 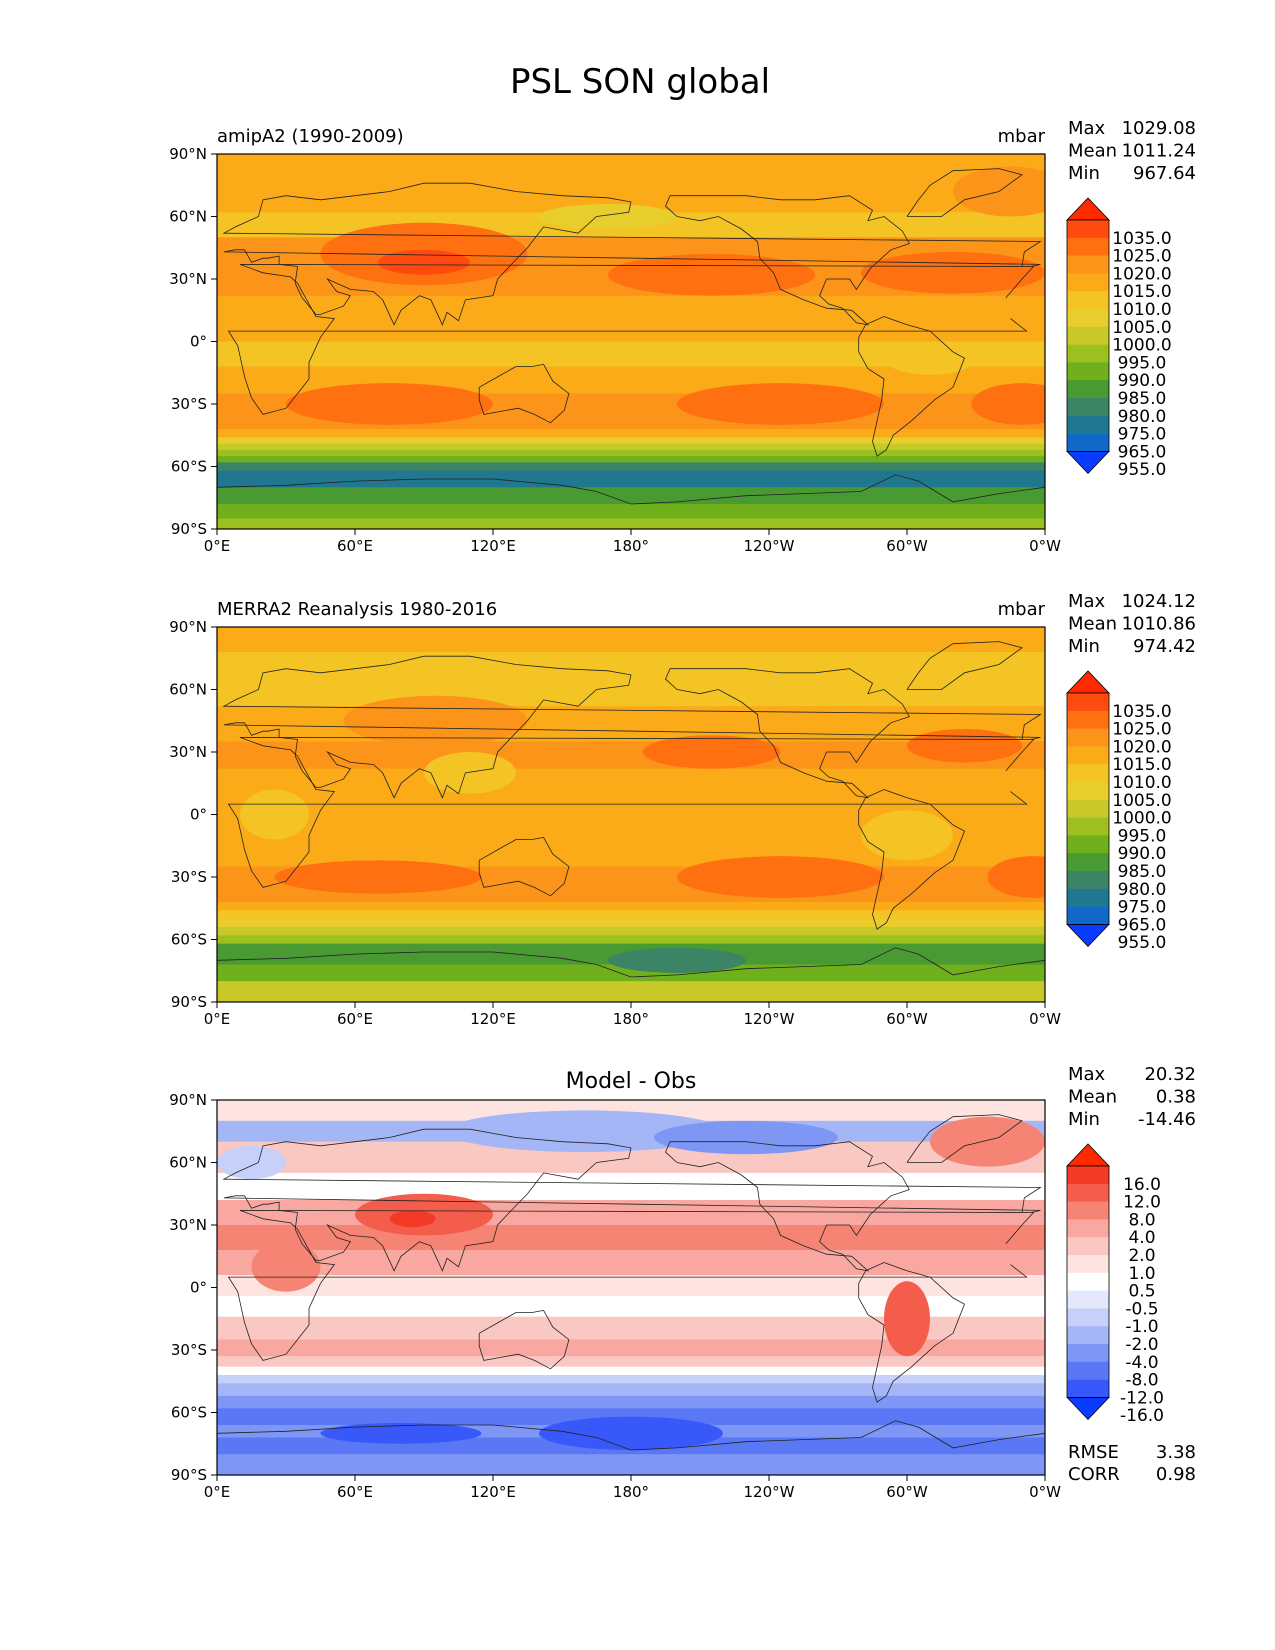 I want to click on map-field, so click(x=631, y=1287).